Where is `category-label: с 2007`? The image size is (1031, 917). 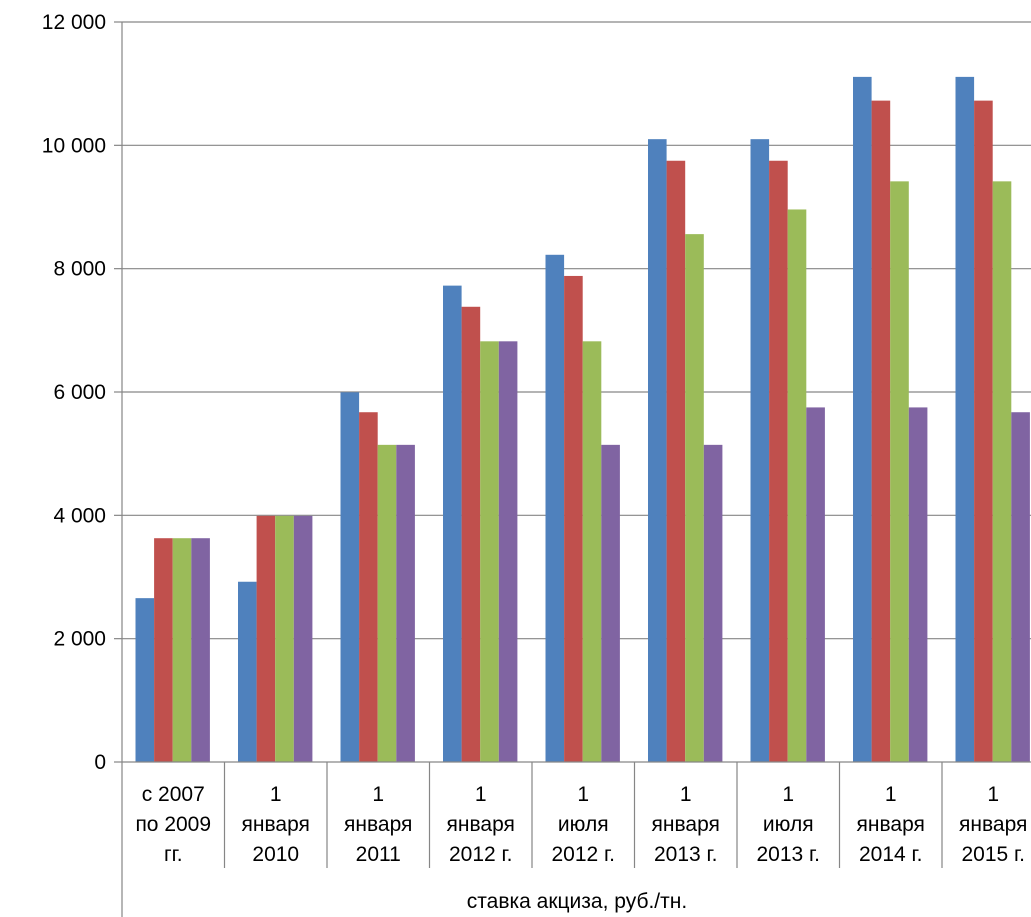 category-label: с 2007 is located at coordinates (173, 794).